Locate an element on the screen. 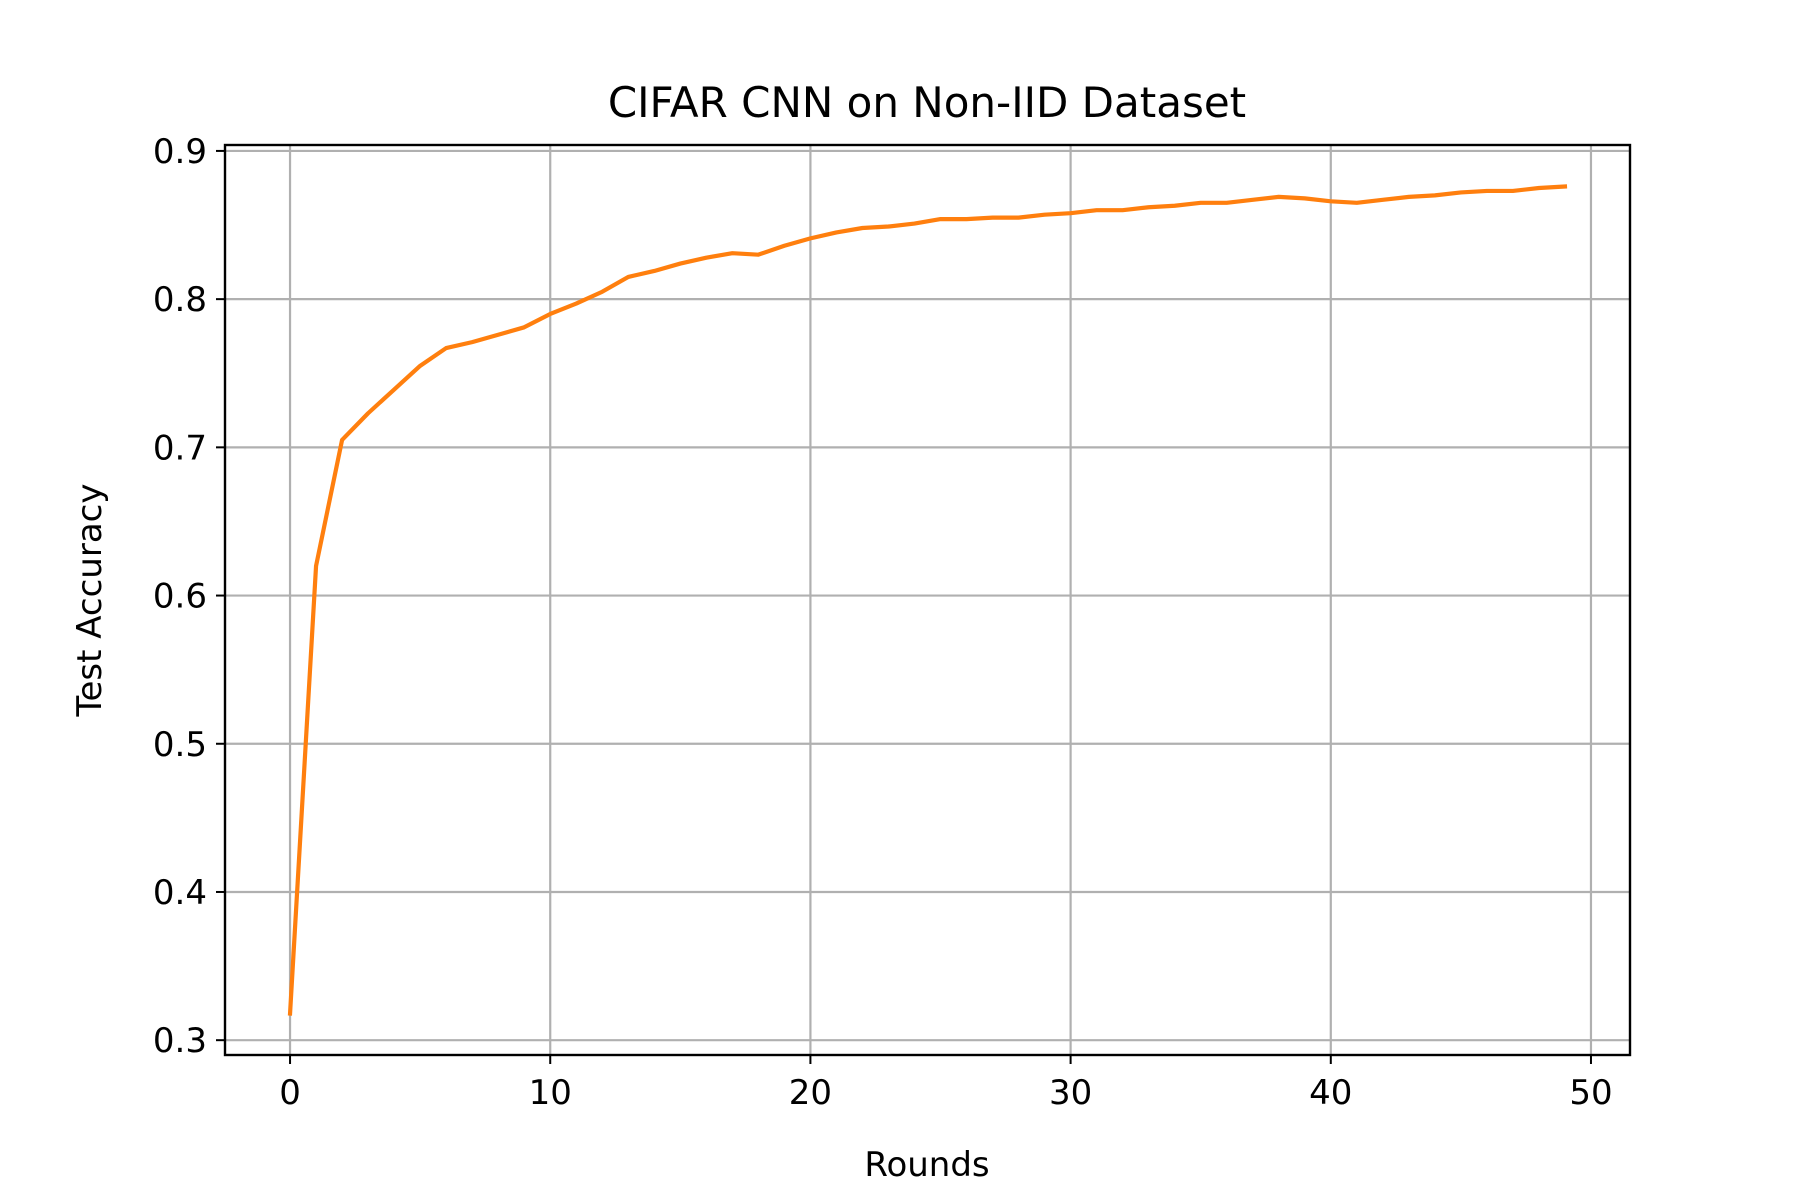  y-tick-label: 0.4 is located at coordinates (180, 893).